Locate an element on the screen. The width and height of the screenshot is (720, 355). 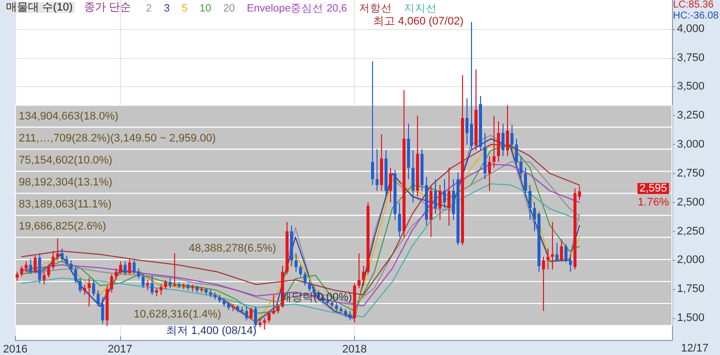
y-tick-label: 2,750 is located at coordinates (691, 173).